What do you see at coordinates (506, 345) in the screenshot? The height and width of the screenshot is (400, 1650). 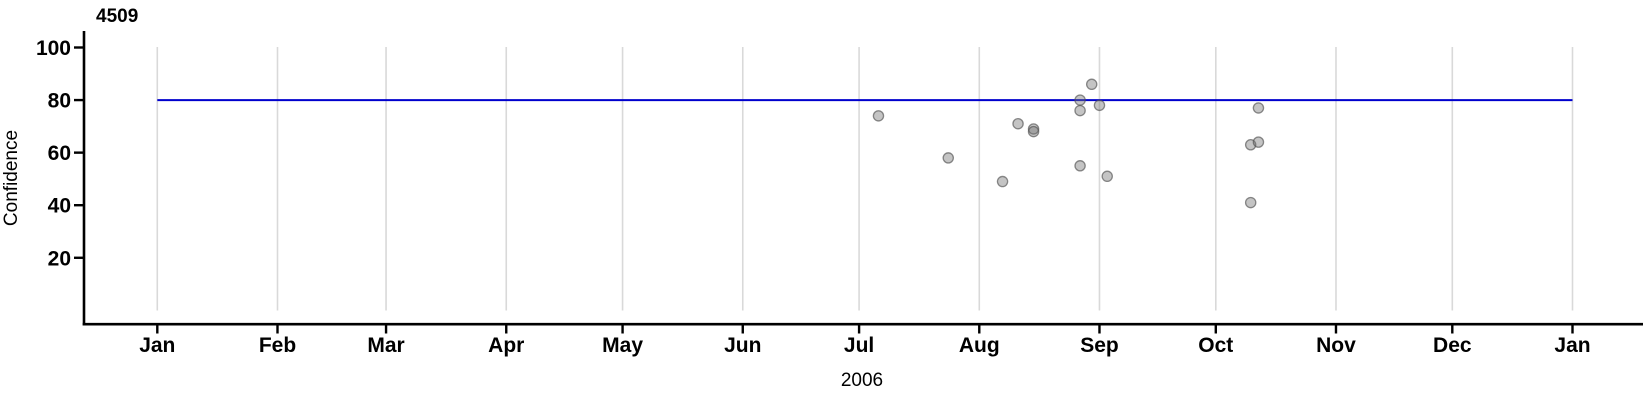 I see `x-tick-label: Apr` at bounding box center [506, 345].